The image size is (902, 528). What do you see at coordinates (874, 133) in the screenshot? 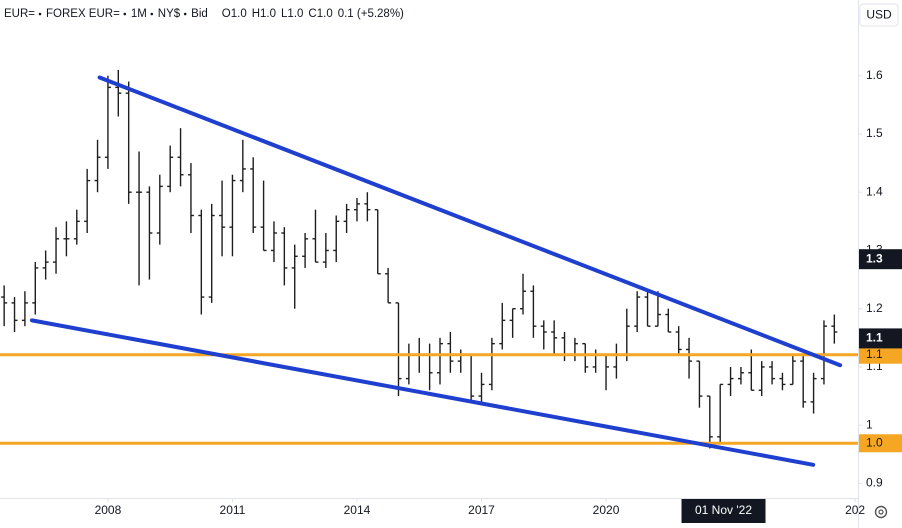
I see `y-tick-label: 1.5` at bounding box center [874, 133].